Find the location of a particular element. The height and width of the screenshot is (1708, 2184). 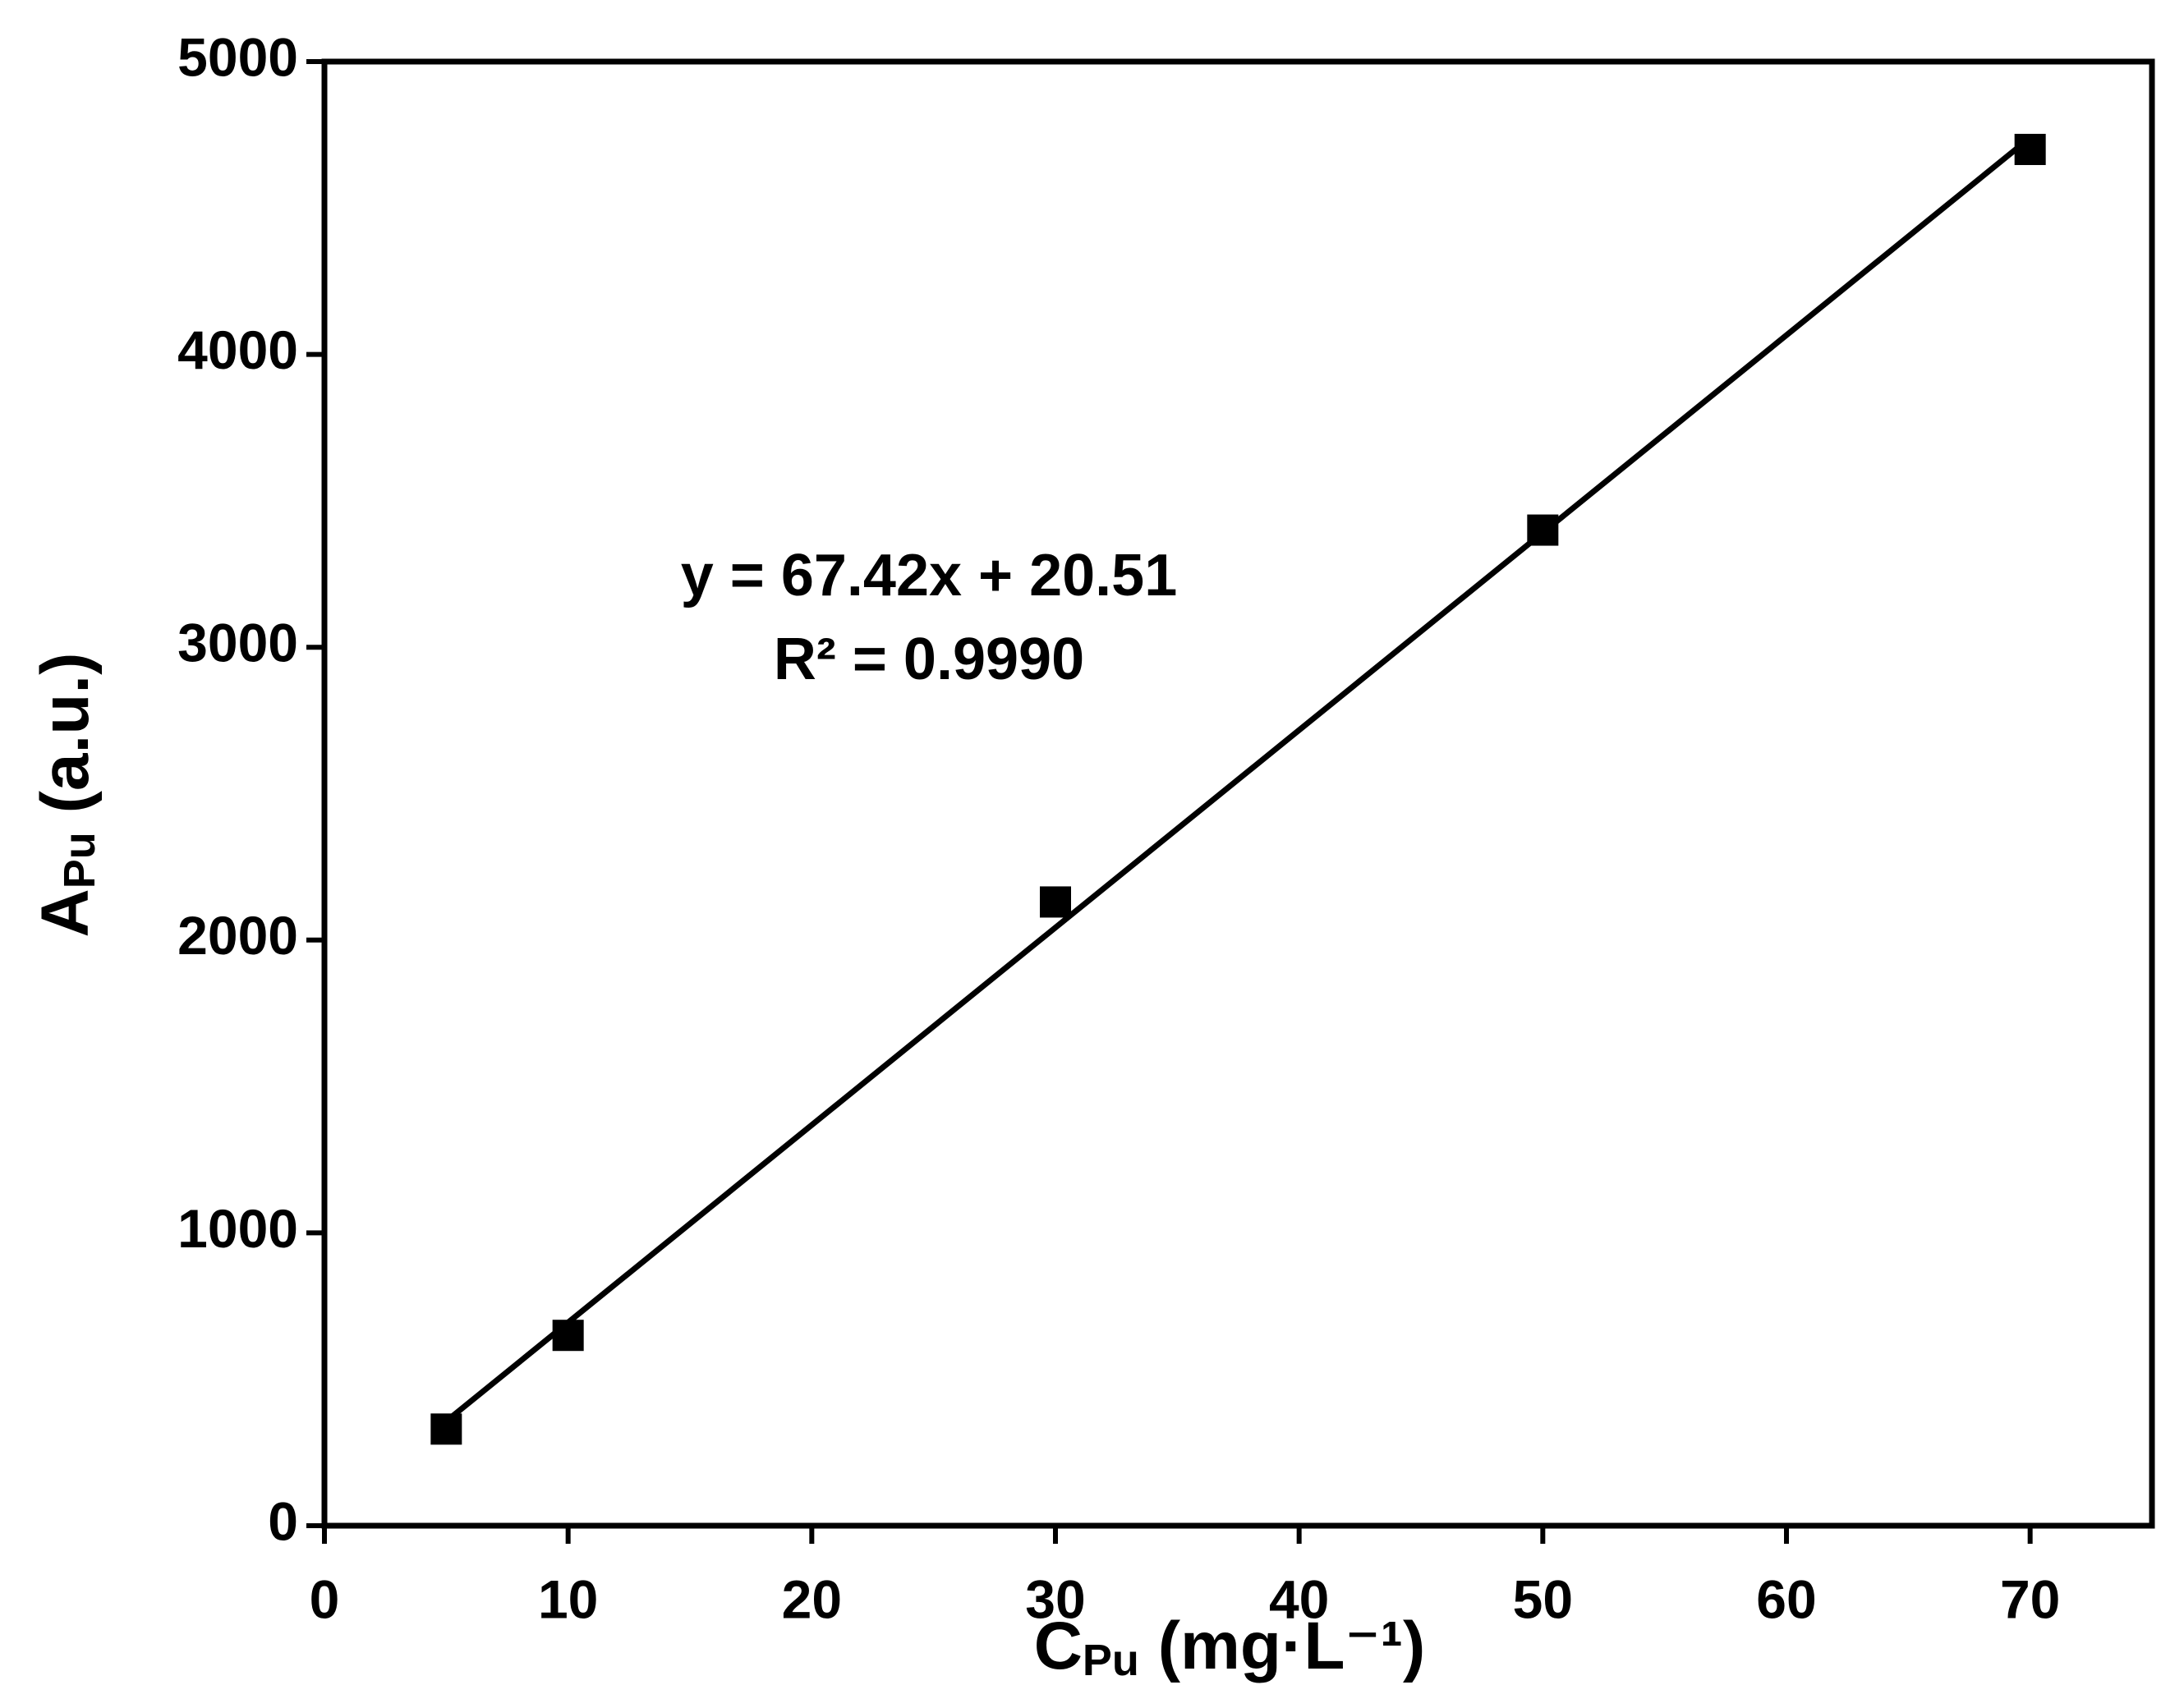

x-tick-label: 20 is located at coordinates (812, 1598).